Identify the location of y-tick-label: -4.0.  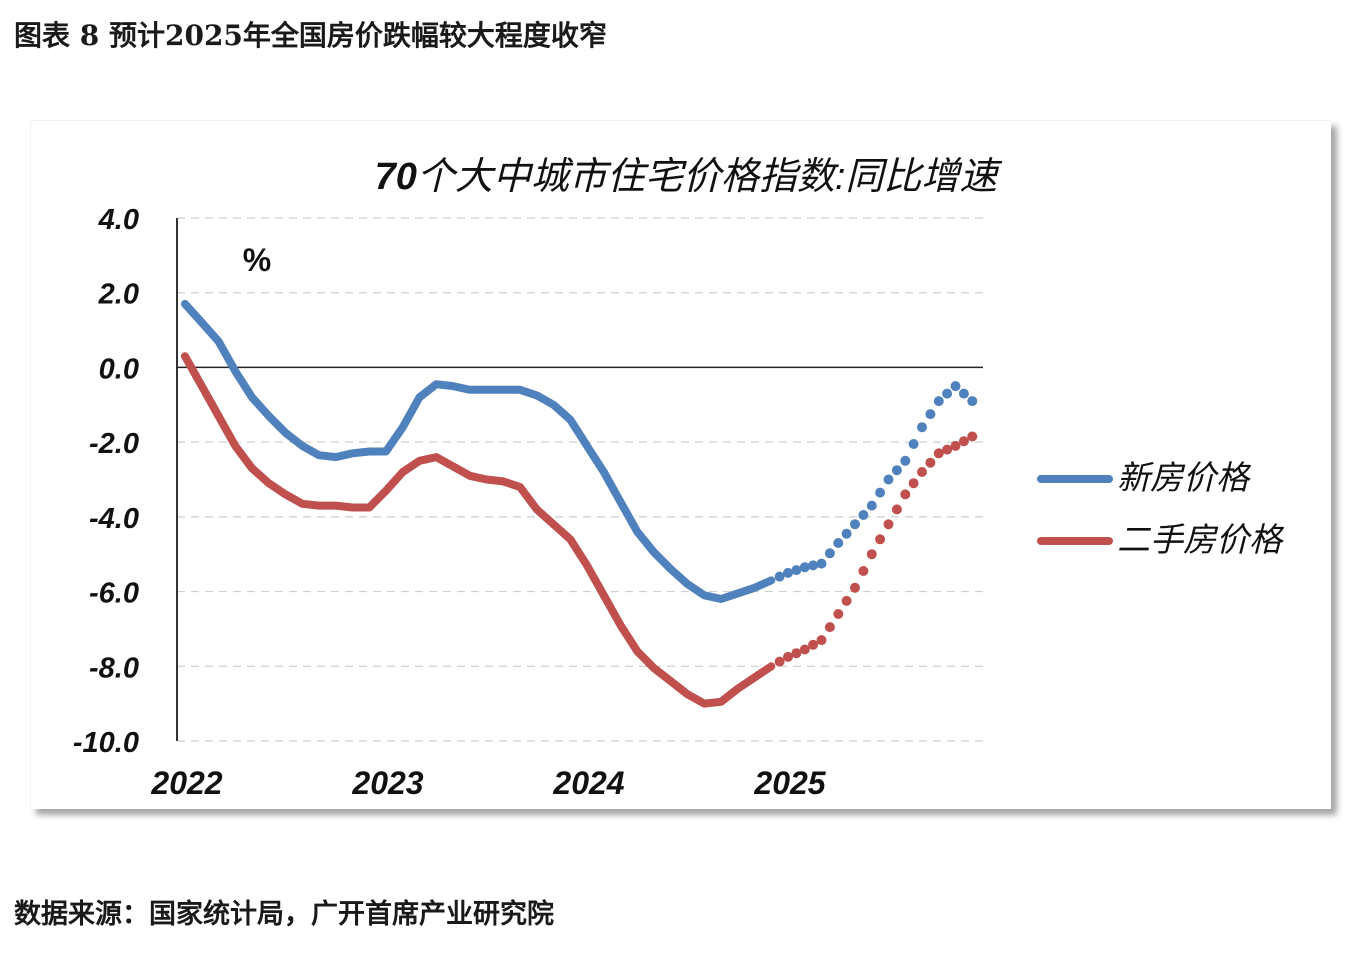
(114, 519).